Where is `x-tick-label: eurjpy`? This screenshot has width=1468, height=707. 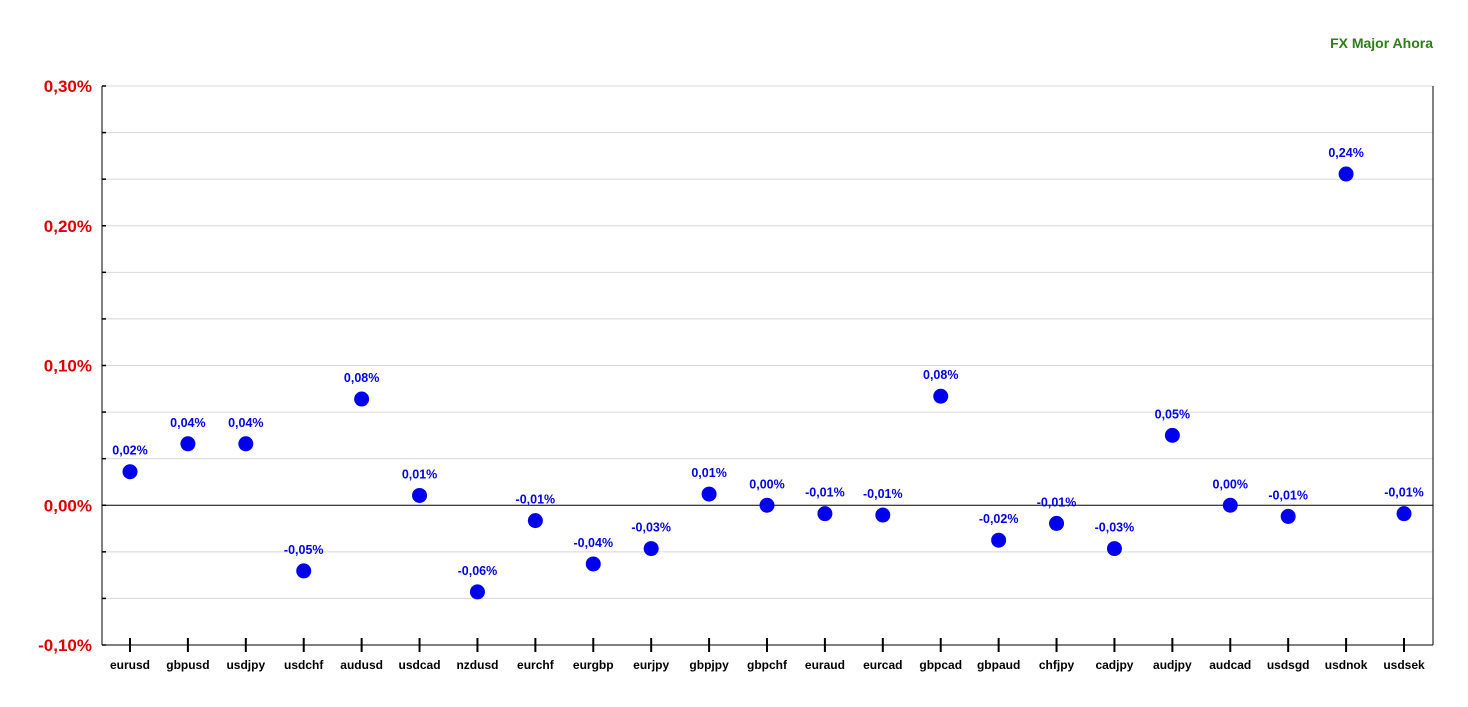 x-tick-label: eurjpy is located at coordinates (651, 665).